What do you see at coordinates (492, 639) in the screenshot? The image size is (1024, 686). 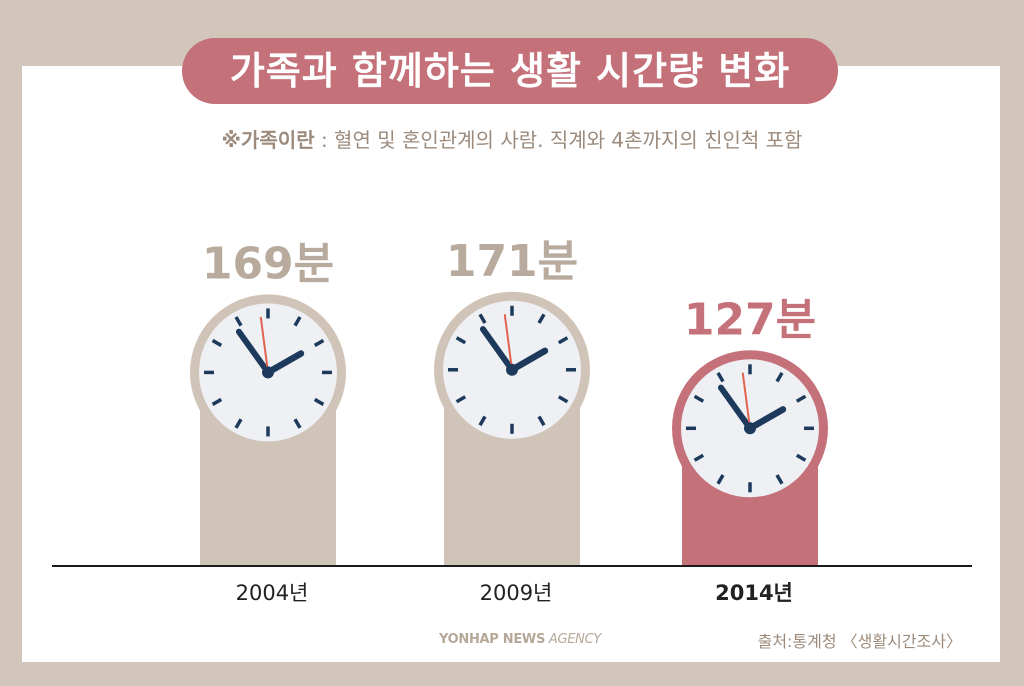 I see `agency-logo-bold: YONHAP NEWS` at bounding box center [492, 639].